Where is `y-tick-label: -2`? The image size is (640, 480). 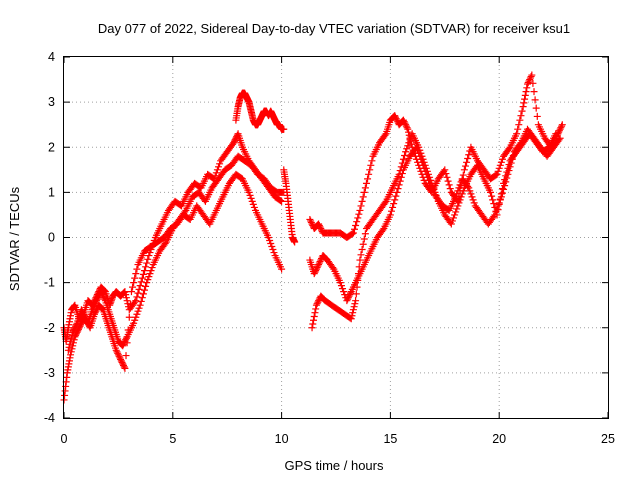 y-tick-label: -2 is located at coordinates (49, 328).